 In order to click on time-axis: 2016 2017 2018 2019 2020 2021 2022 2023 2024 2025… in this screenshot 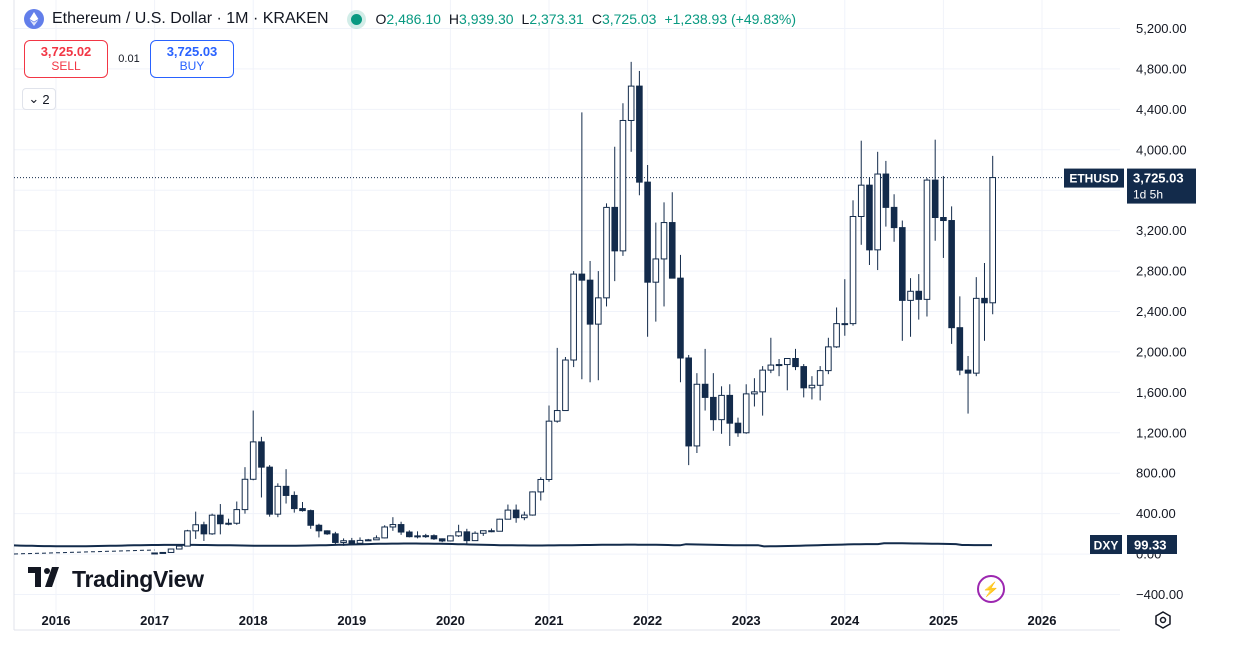, I will do `click(549, 620)`.